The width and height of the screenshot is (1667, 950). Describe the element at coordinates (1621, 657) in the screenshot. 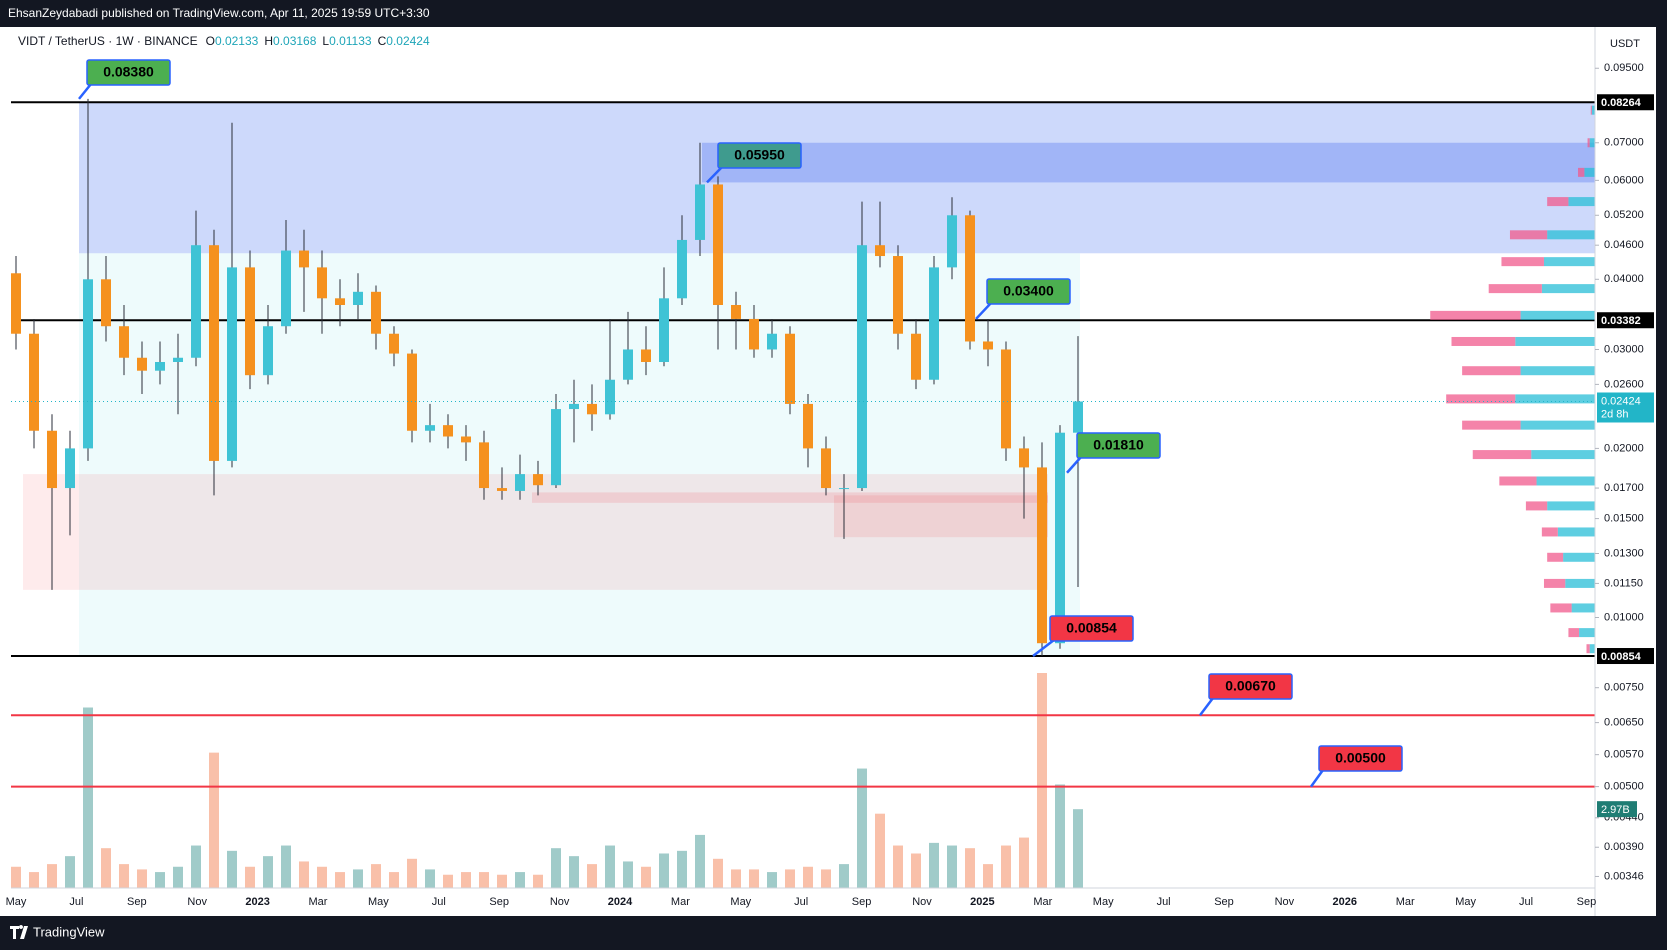

I see `level-tag-label: 0.00854` at that location.